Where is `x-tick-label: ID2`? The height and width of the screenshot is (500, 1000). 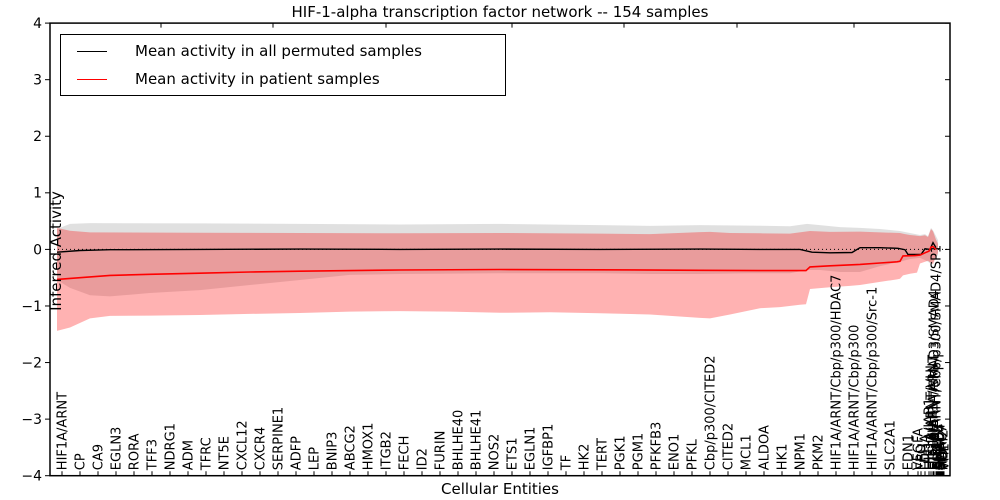
x-tick-label: ID2 is located at coordinates (423, 459).